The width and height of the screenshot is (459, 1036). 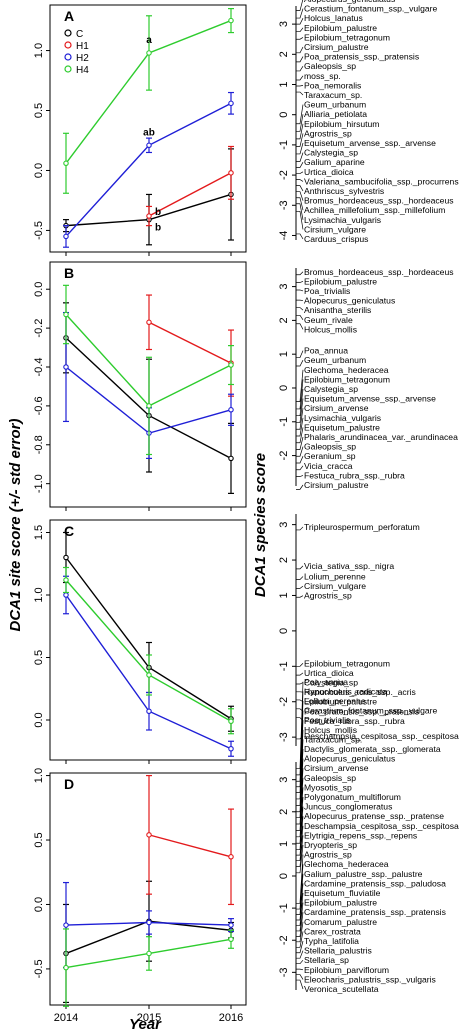 What do you see at coordinates (330, 447) in the screenshot?
I see `species-label: Galeopsis_sp` at bounding box center [330, 447].